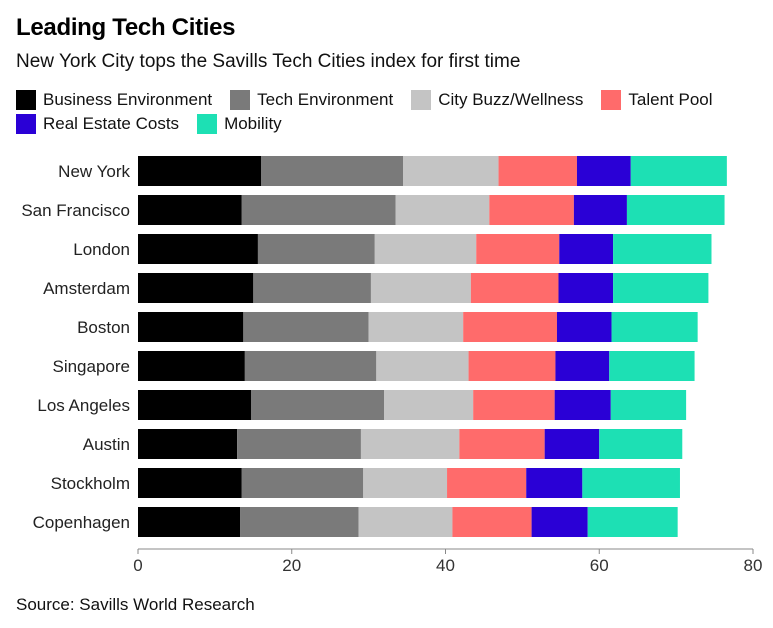 This screenshot has height=628, width=773. I want to click on bar-london-talent-pool, so click(518, 249).